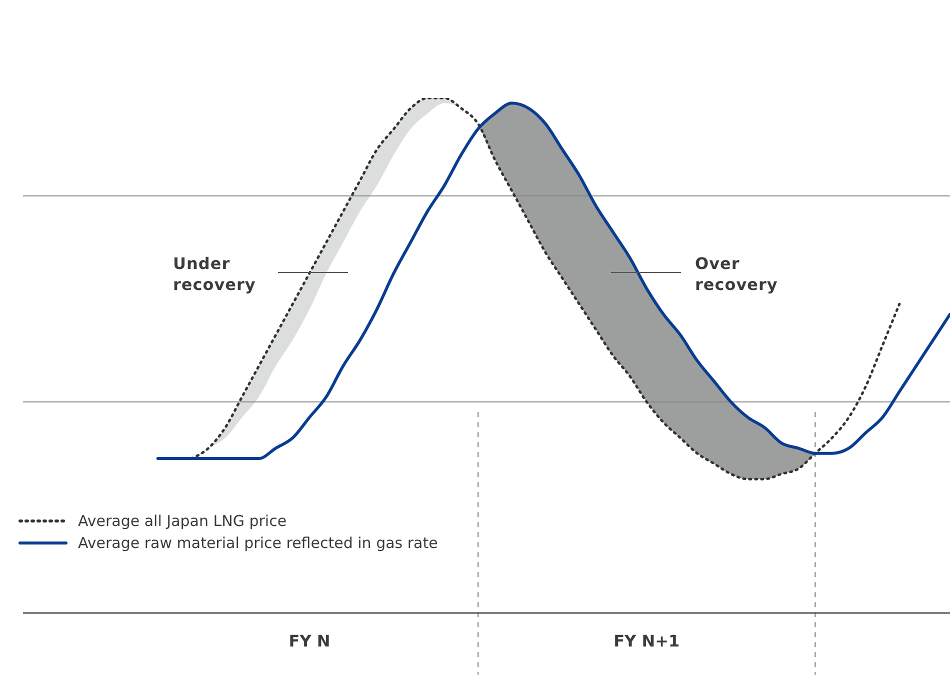  I want to click on annotation: Over recovery, so click(737, 274).